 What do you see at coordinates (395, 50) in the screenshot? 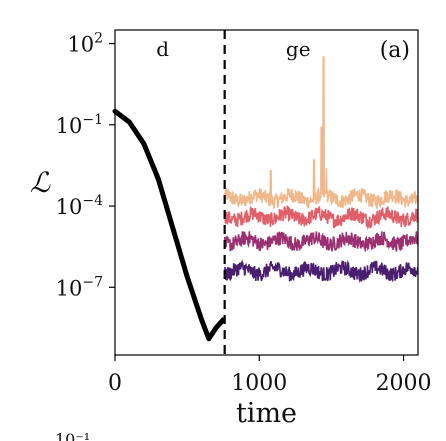
I see `panel-label: (a)` at bounding box center [395, 50].